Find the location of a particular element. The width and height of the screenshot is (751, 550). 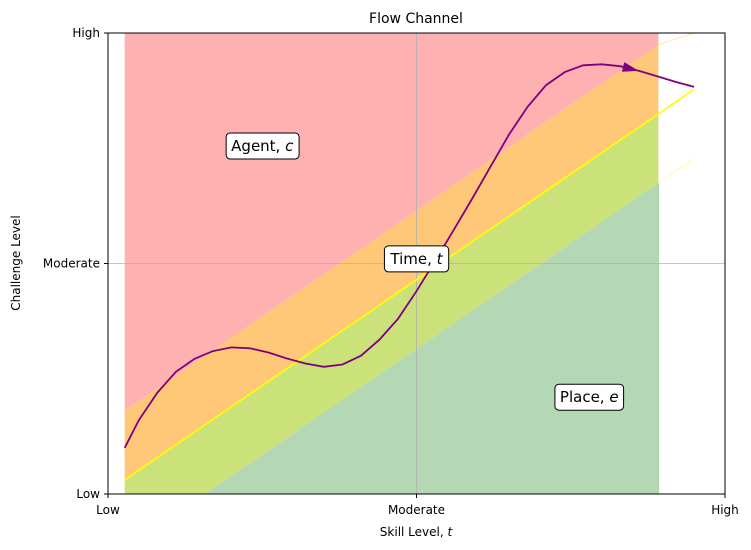

annotation-label-2: Place, e is located at coordinates (589, 397).